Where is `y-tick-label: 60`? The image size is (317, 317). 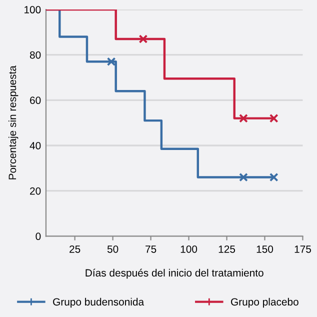 y-tick-label: 60 is located at coordinates (35, 100).